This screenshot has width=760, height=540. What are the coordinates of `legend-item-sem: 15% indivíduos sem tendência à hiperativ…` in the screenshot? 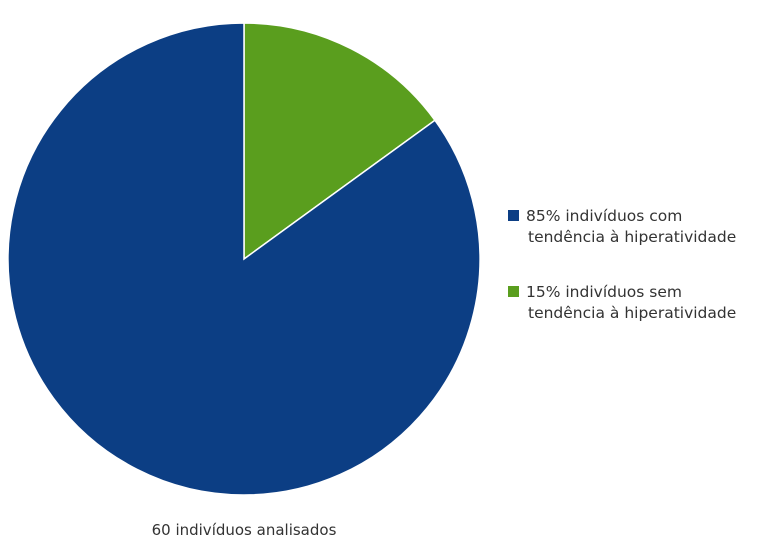 It's located at (633, 303).